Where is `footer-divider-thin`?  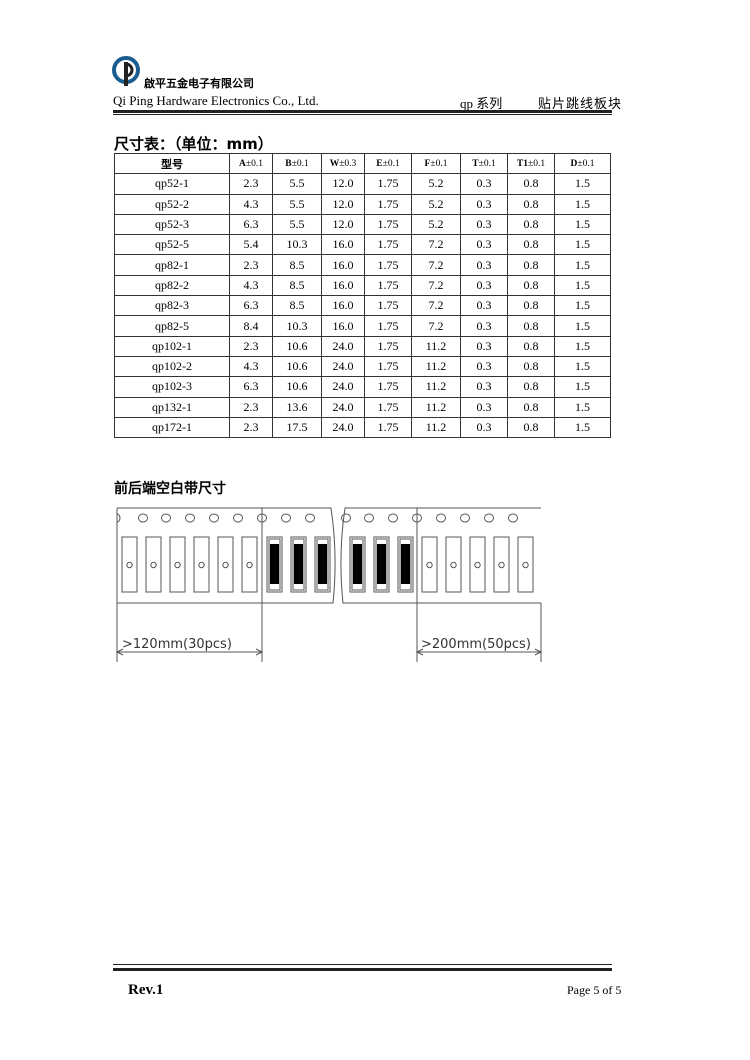 footer-divider-thin is located at coordinates (362, 964).